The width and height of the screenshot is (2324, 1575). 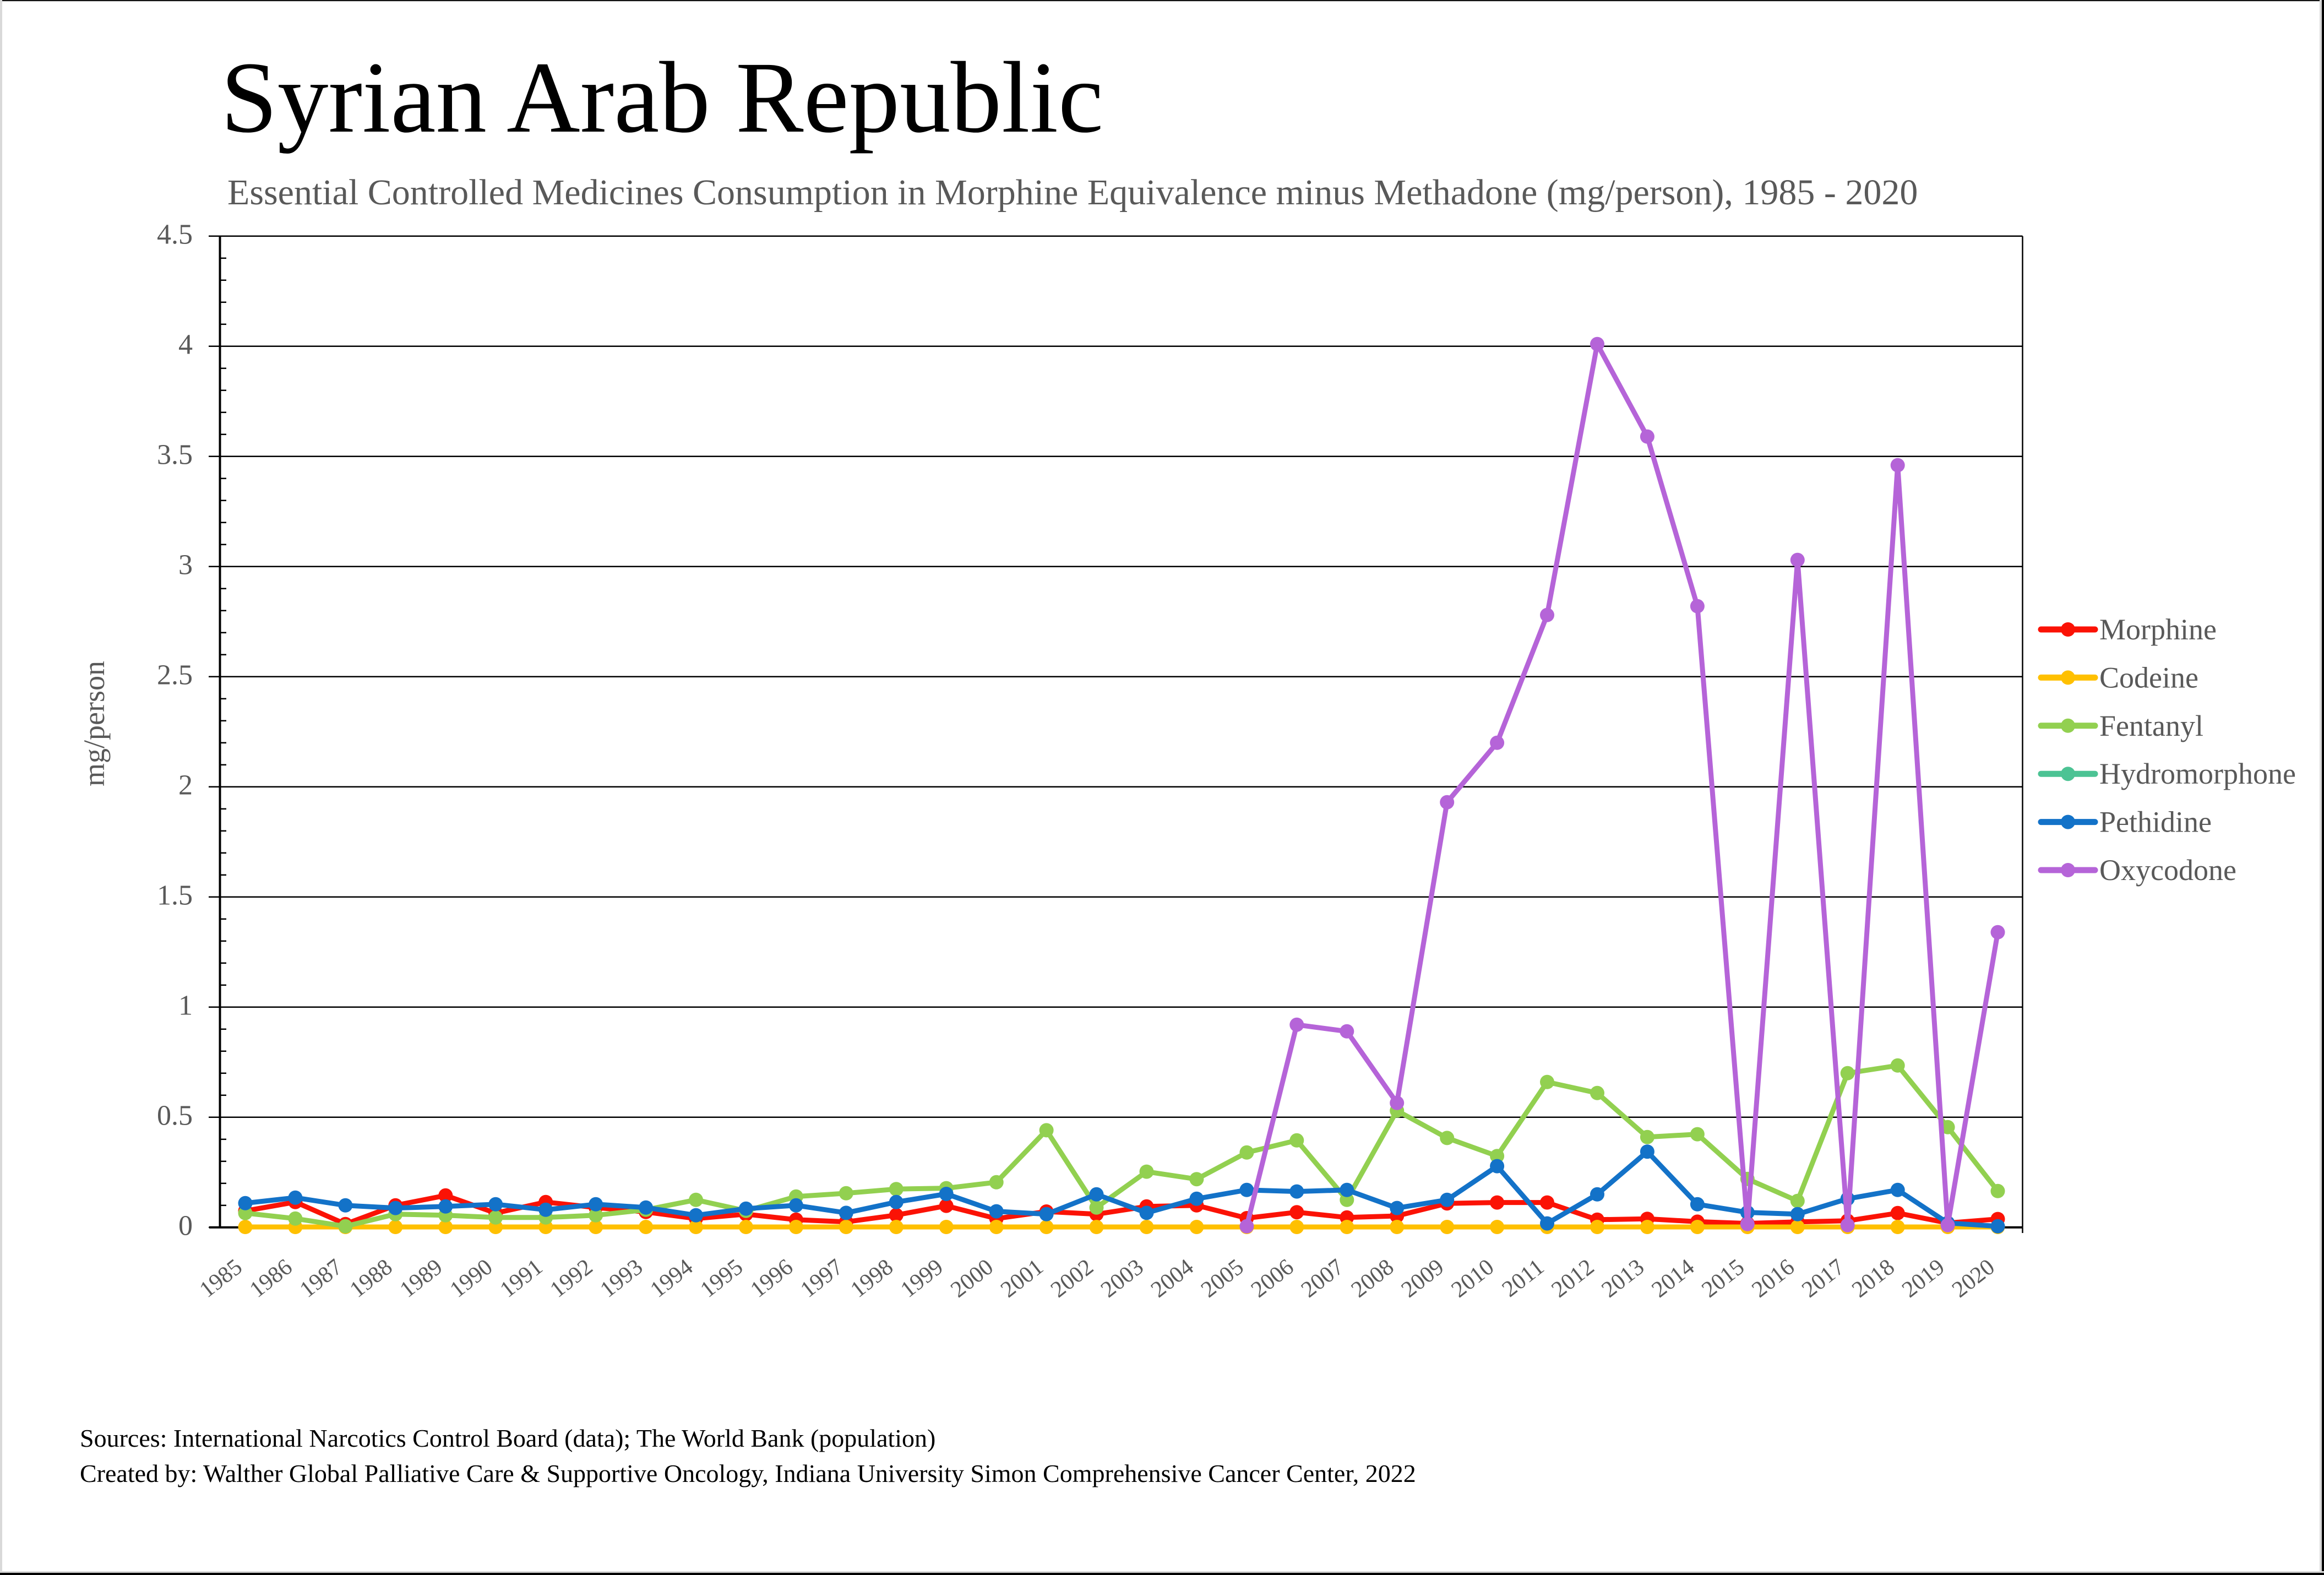 I want to click on svg-text: 3, so click(x=185, y=564).